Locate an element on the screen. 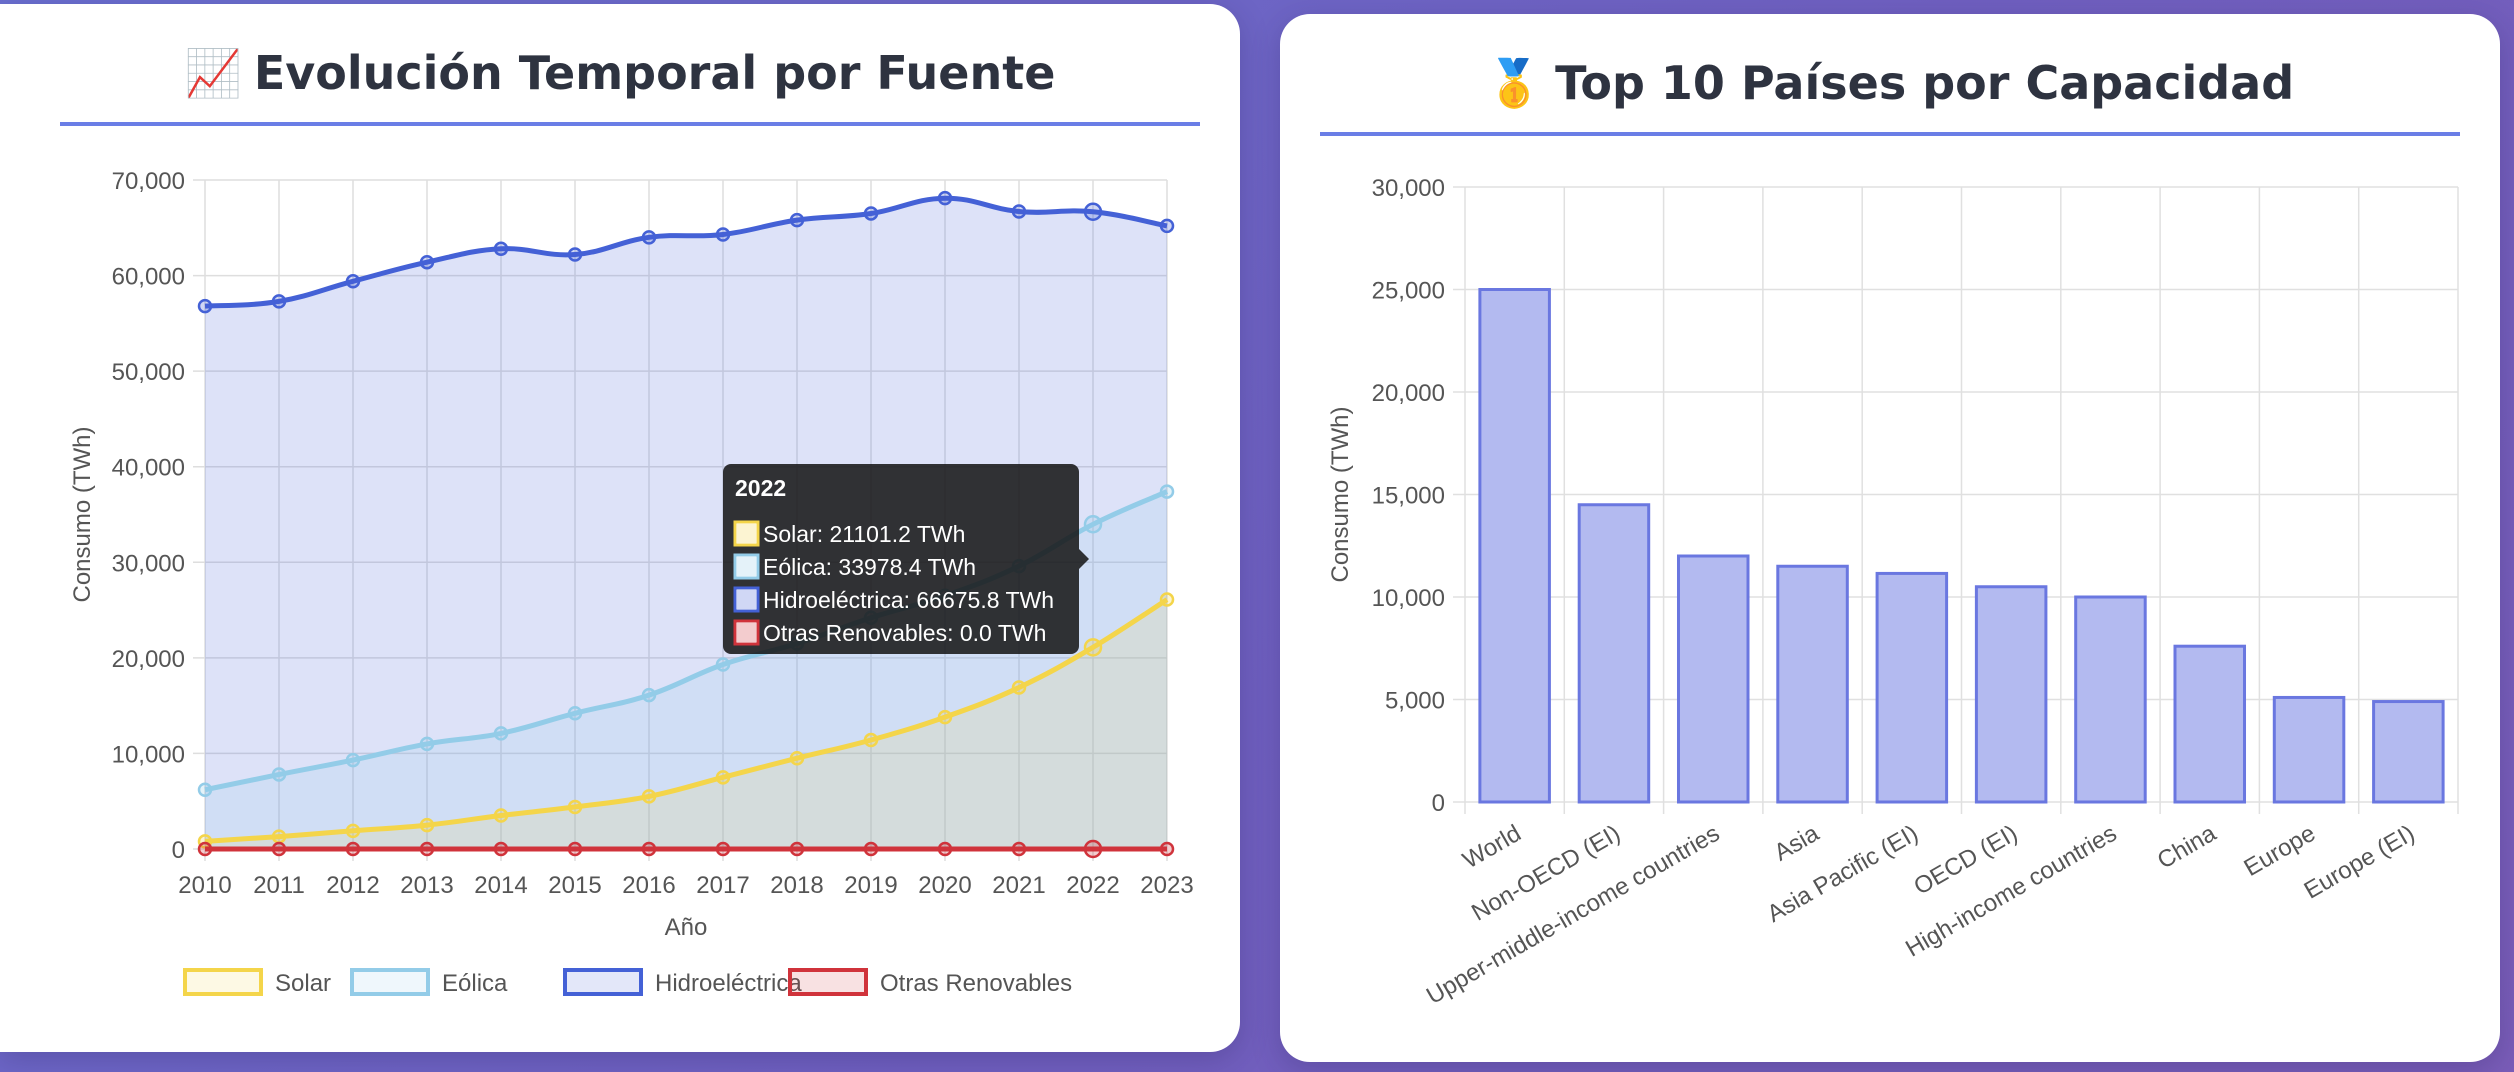 The height and width of the screenshot is (1072, 2514). x-tick-label: Asia is located at coordinates (1797, 842).